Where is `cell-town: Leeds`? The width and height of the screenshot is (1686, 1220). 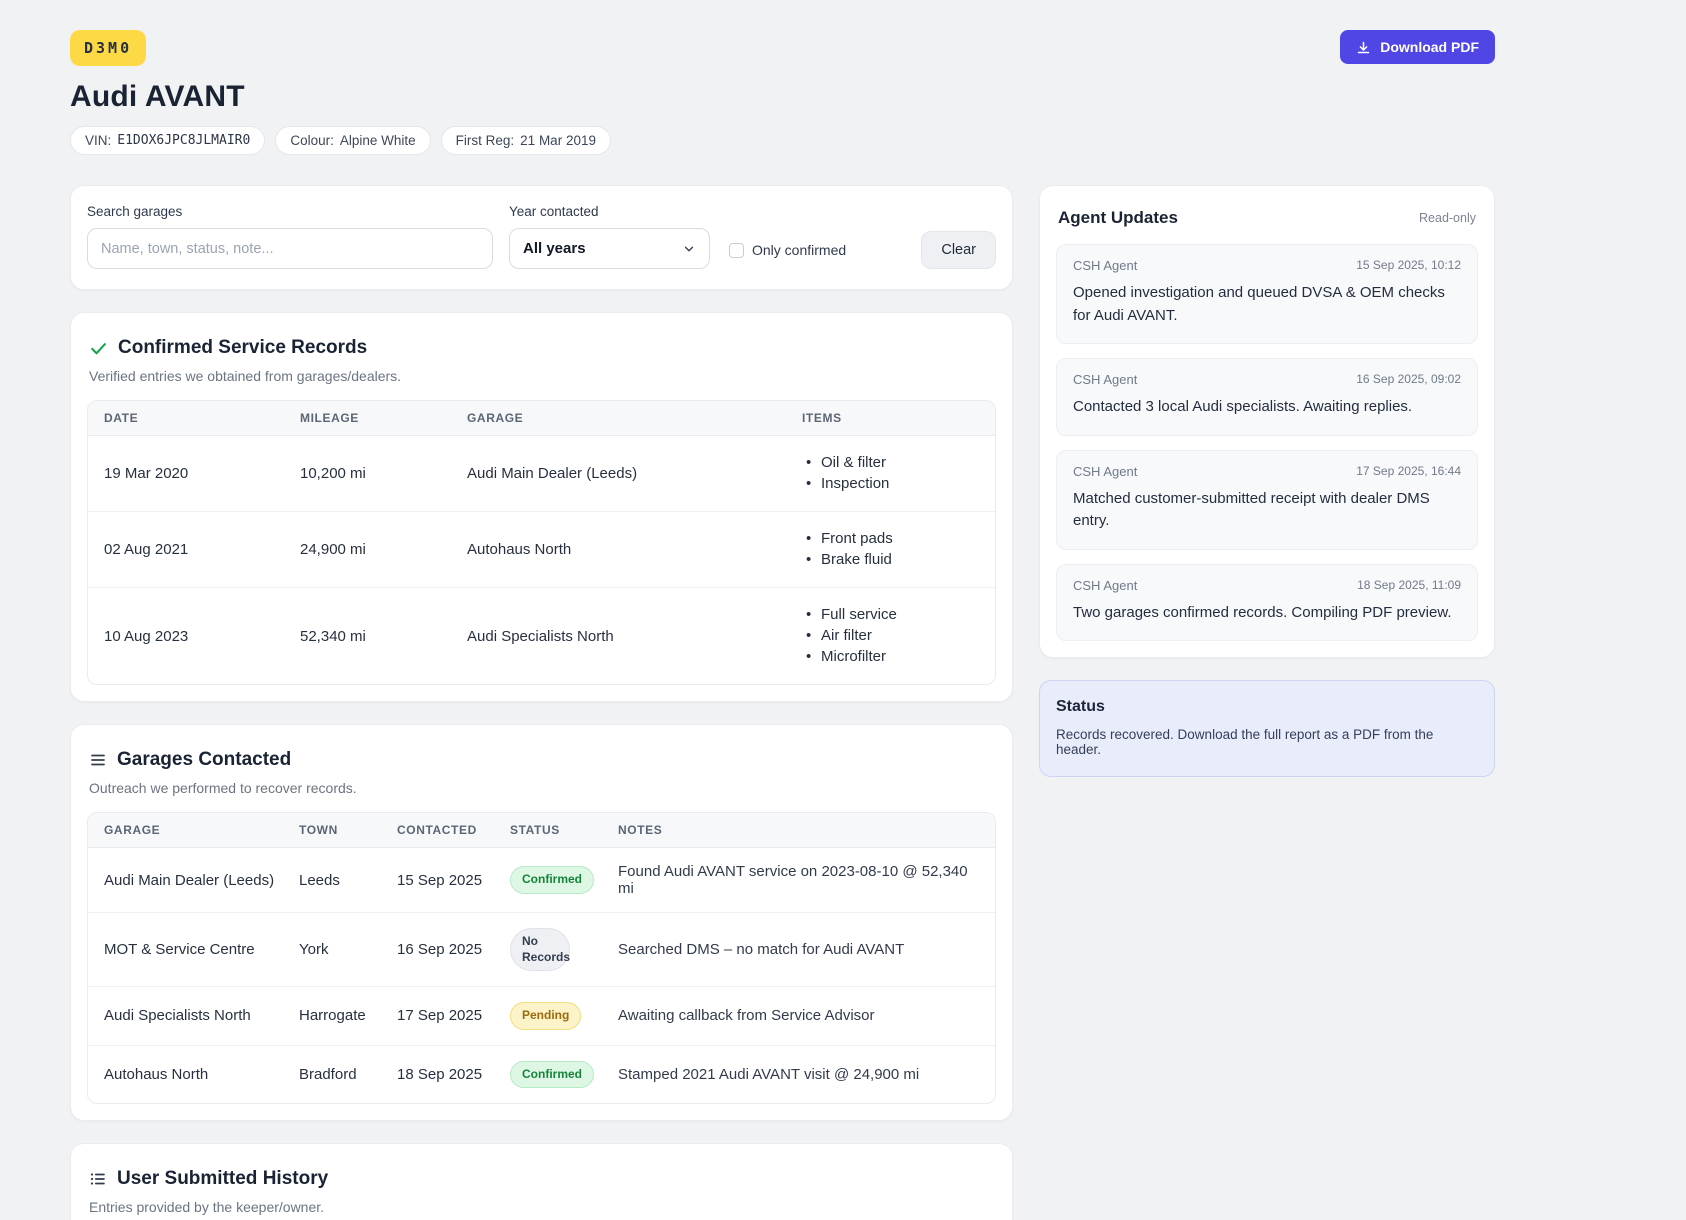
cell-town: Leeds is located at coordinates (319, 880).